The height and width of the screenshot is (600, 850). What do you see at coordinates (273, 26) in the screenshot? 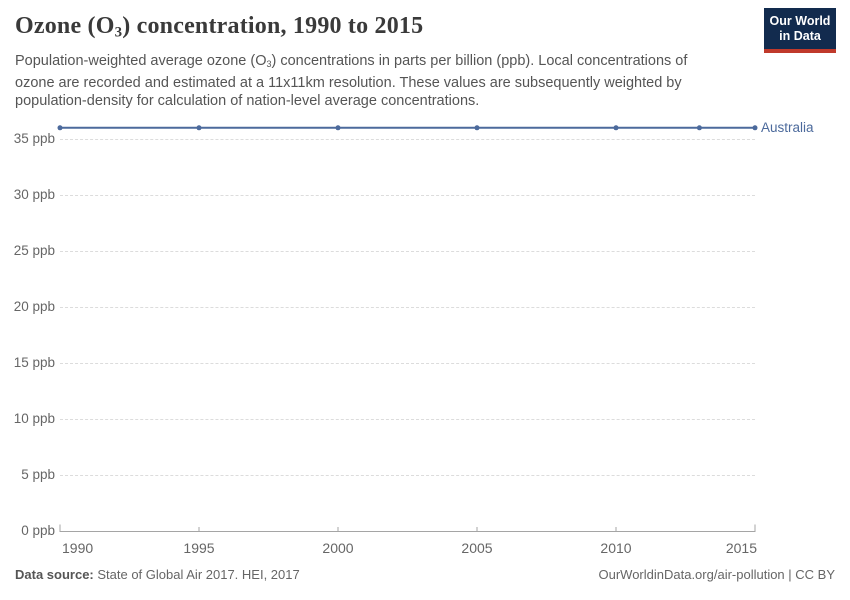
I see `title-text-end: ) concentration, 1990 to 2015` at bounding box center [273, 26].